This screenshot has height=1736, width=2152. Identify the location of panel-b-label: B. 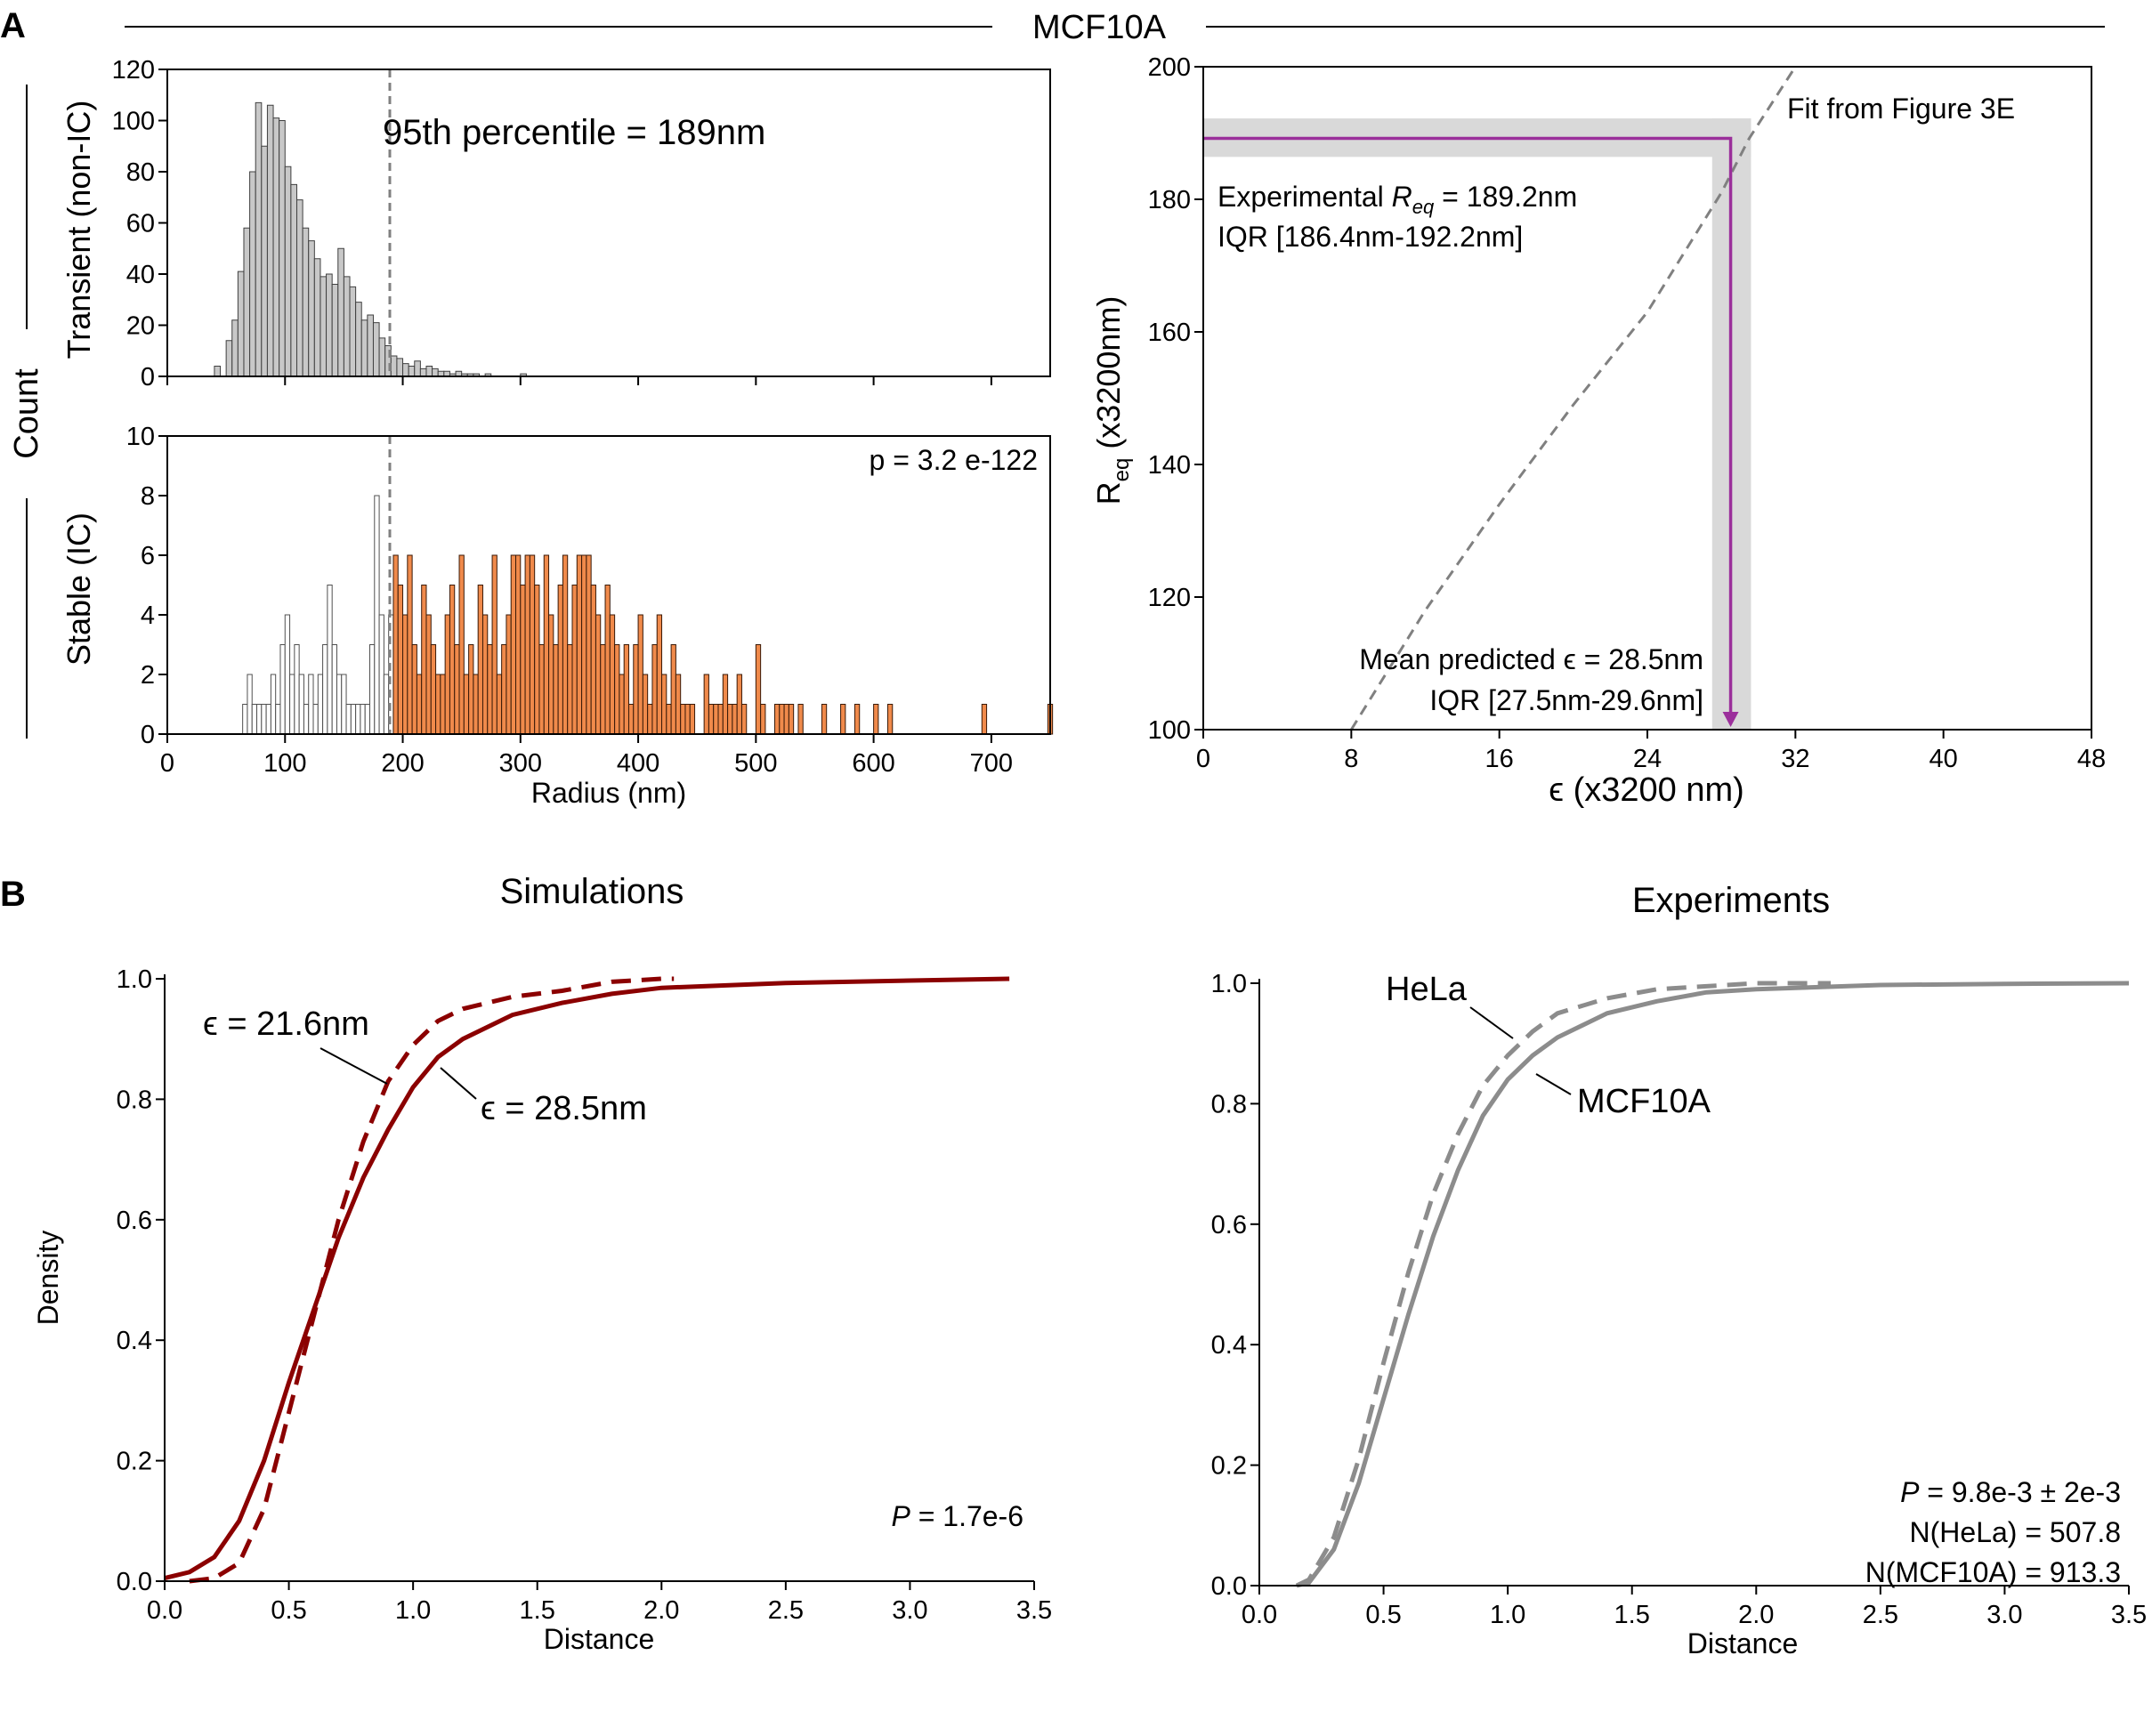
(13, 894).